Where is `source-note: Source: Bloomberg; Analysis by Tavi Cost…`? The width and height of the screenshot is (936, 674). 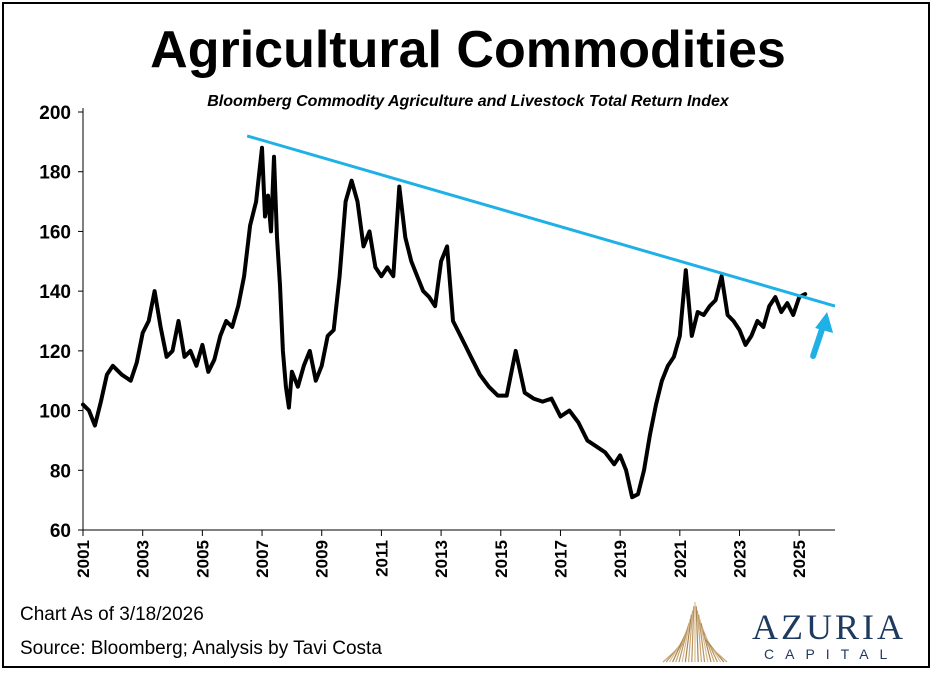 source-note: Source: Bloomberg; Analysis by Tavi Cost… is located at coordinates (201, 648).